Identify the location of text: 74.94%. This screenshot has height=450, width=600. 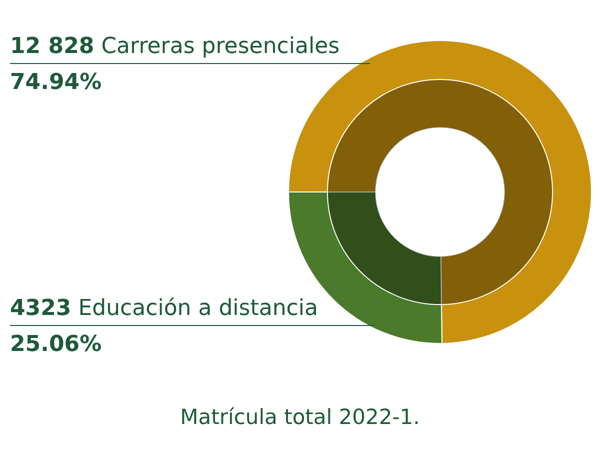
(56, 82).